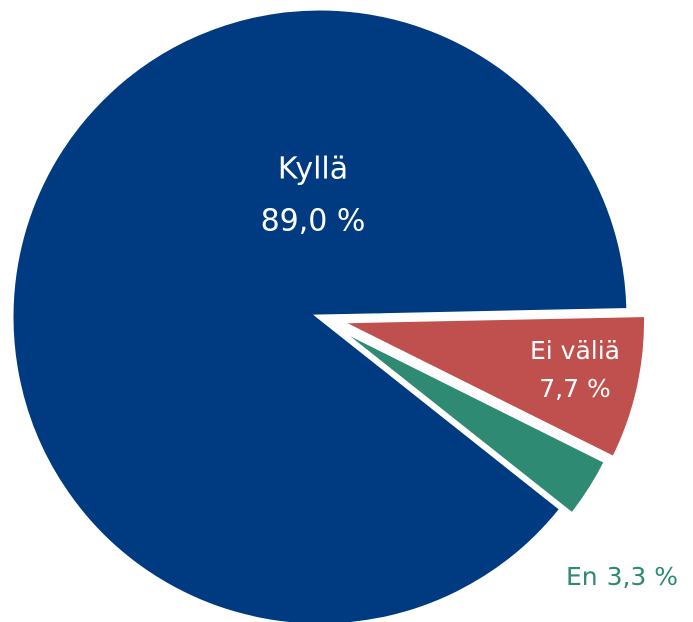 This screenshot has width=693, height=622. Describe the element at coordinates (313, 169) in the screenshot. I see `slice-label: Kyllä` at that location.